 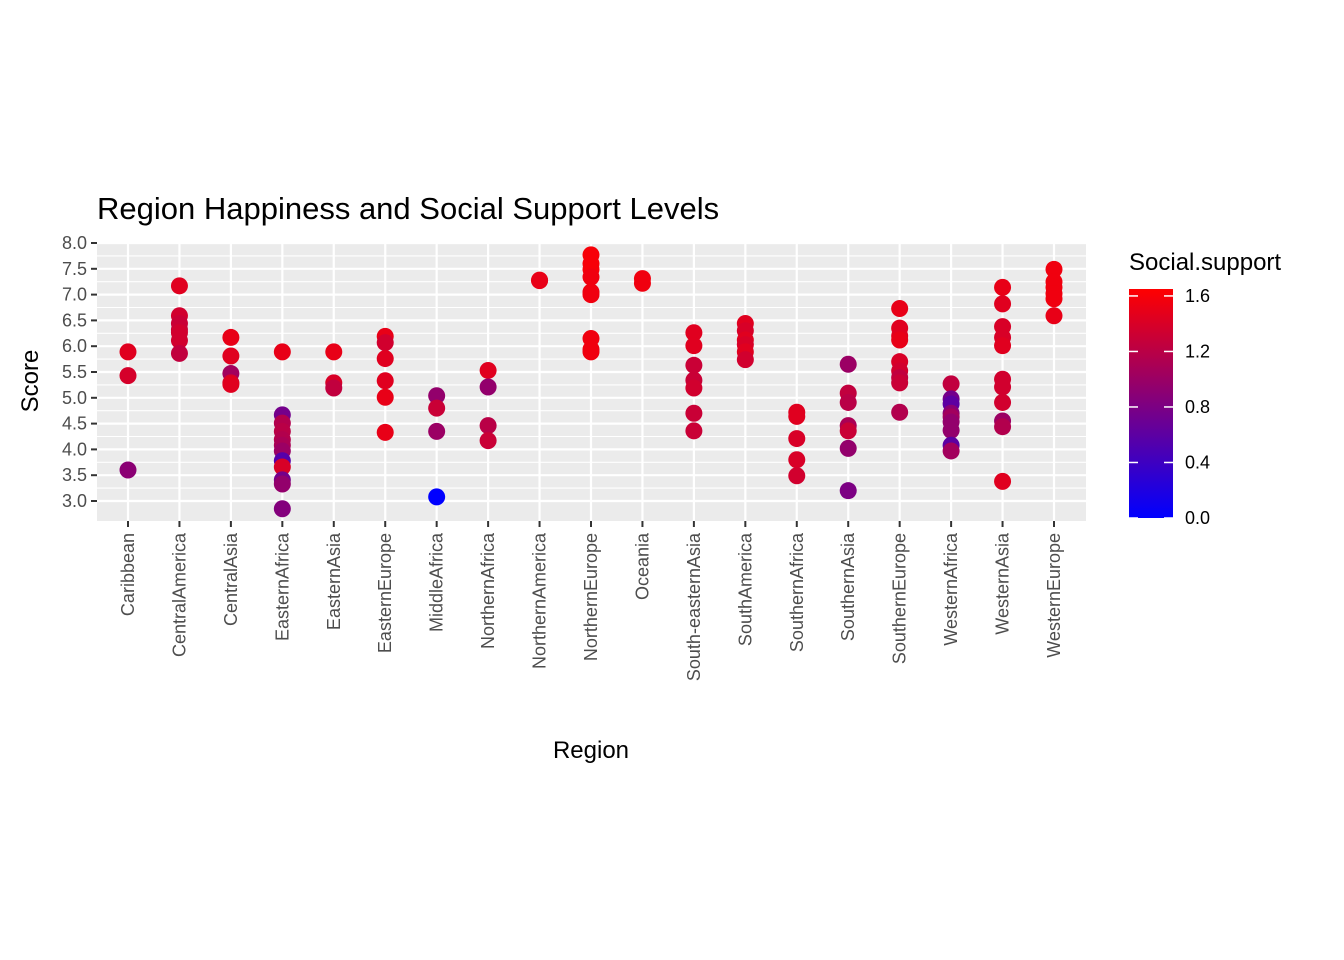 What do you see at coordinates (797, 592) in the screenshot?
I see `x-tick-label: SouthernAfrica` at bounding box center [797, 592].